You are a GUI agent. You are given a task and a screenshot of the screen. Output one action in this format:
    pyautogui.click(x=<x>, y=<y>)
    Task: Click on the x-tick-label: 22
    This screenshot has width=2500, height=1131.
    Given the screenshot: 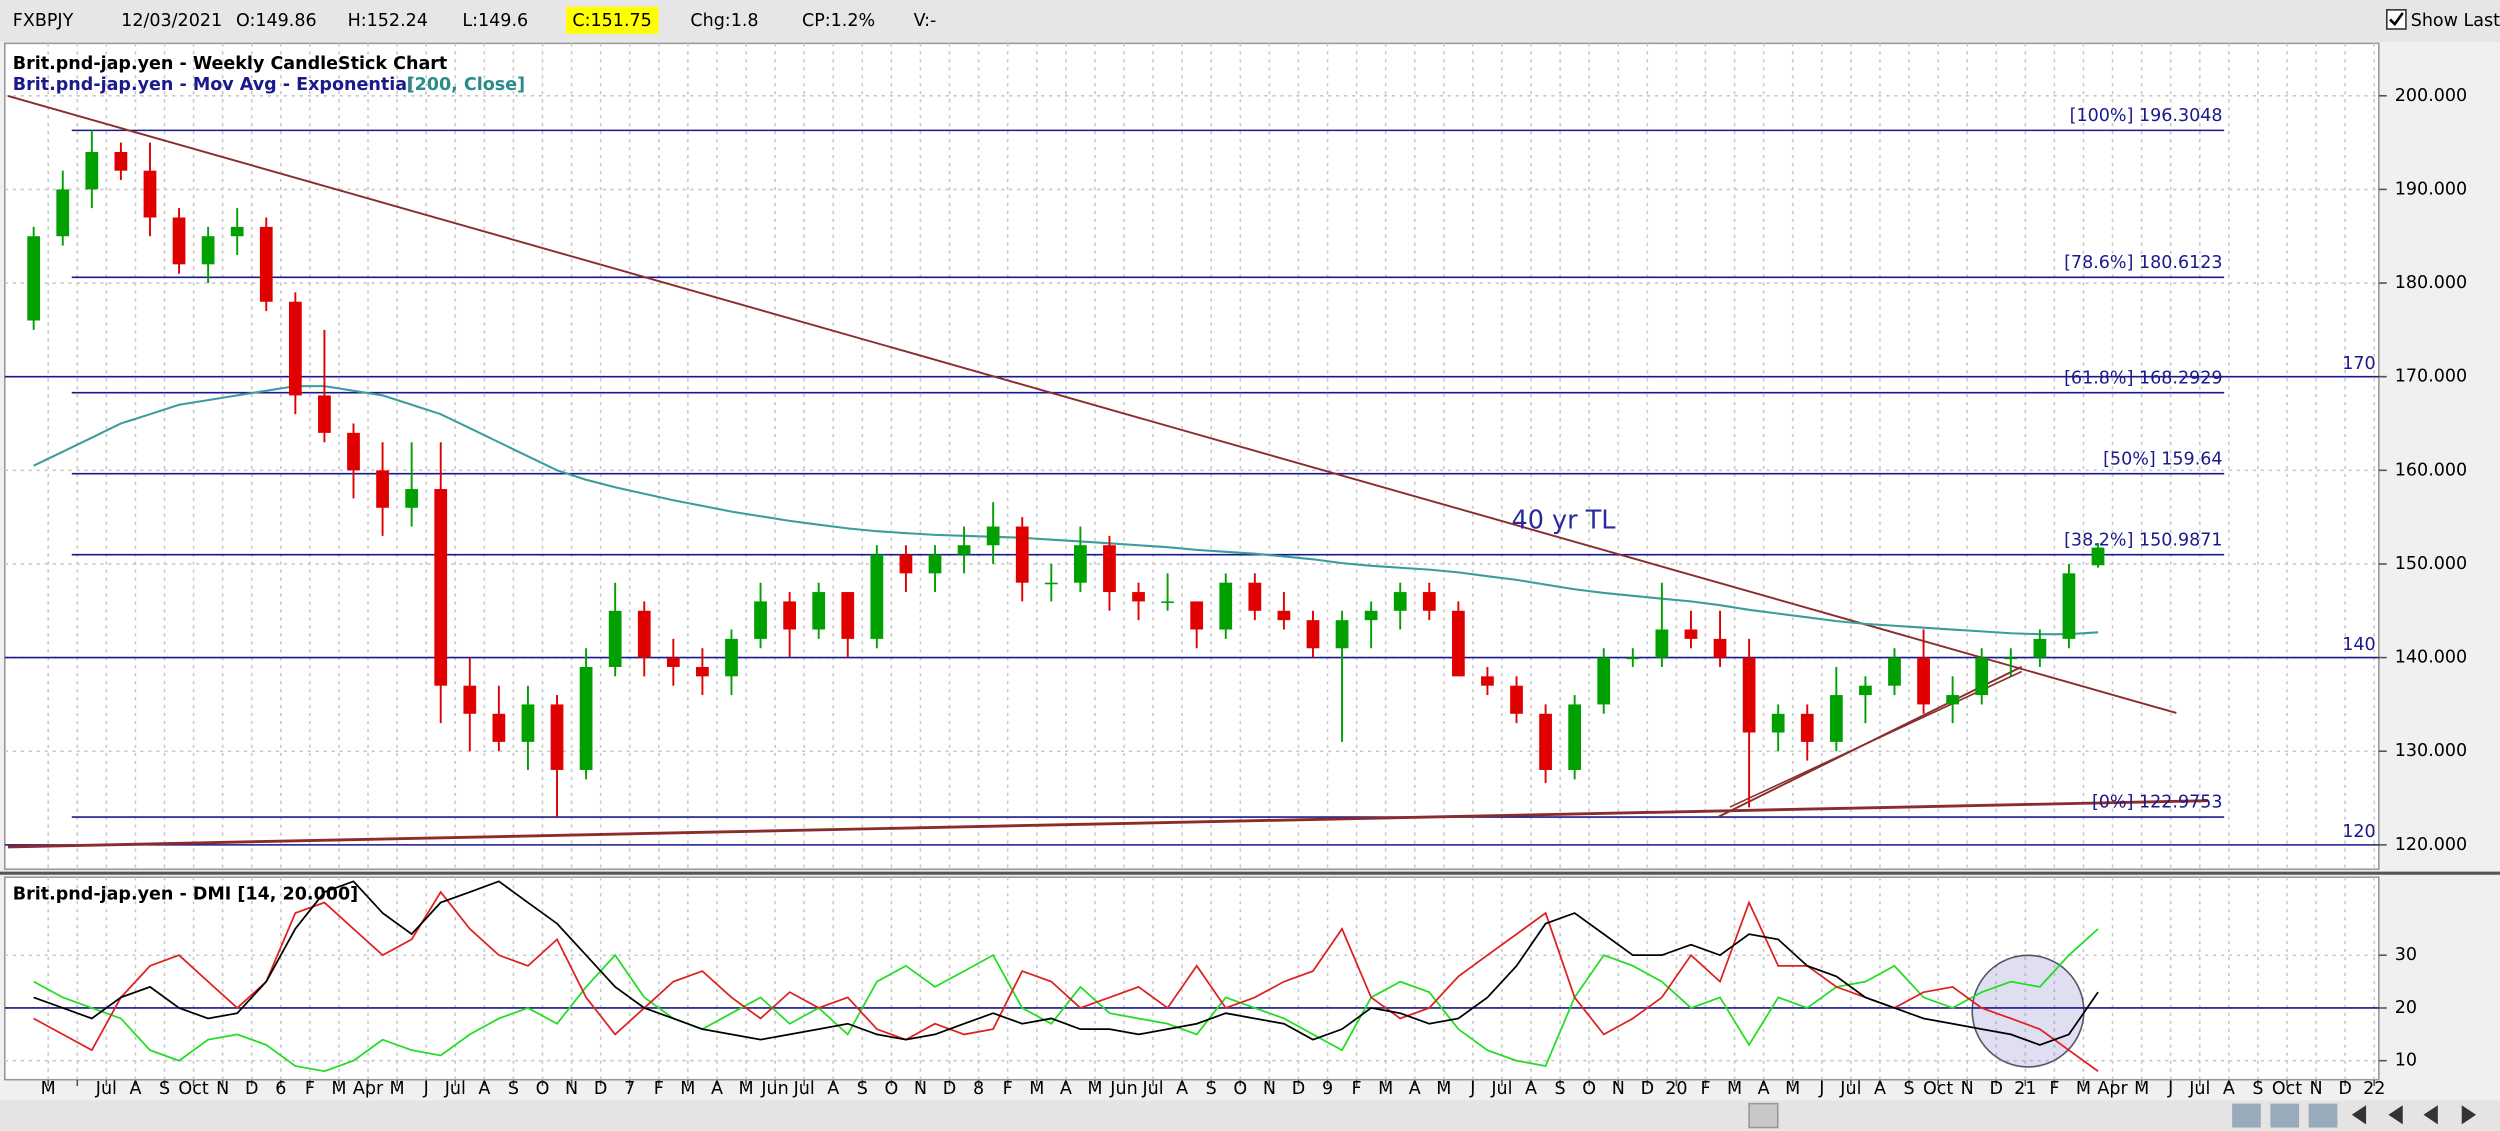 What is the action you would take?
    pyautogui.click(x=2374, y=1089)
    